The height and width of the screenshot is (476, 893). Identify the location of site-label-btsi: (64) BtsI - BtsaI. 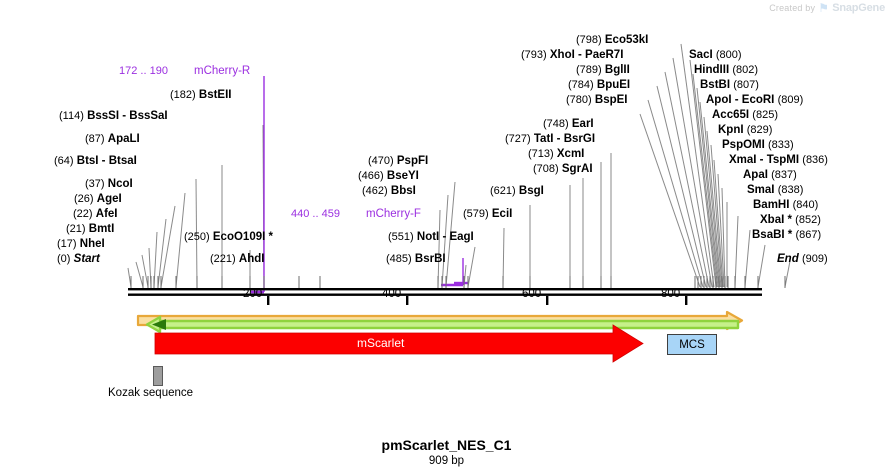
(95, 161).